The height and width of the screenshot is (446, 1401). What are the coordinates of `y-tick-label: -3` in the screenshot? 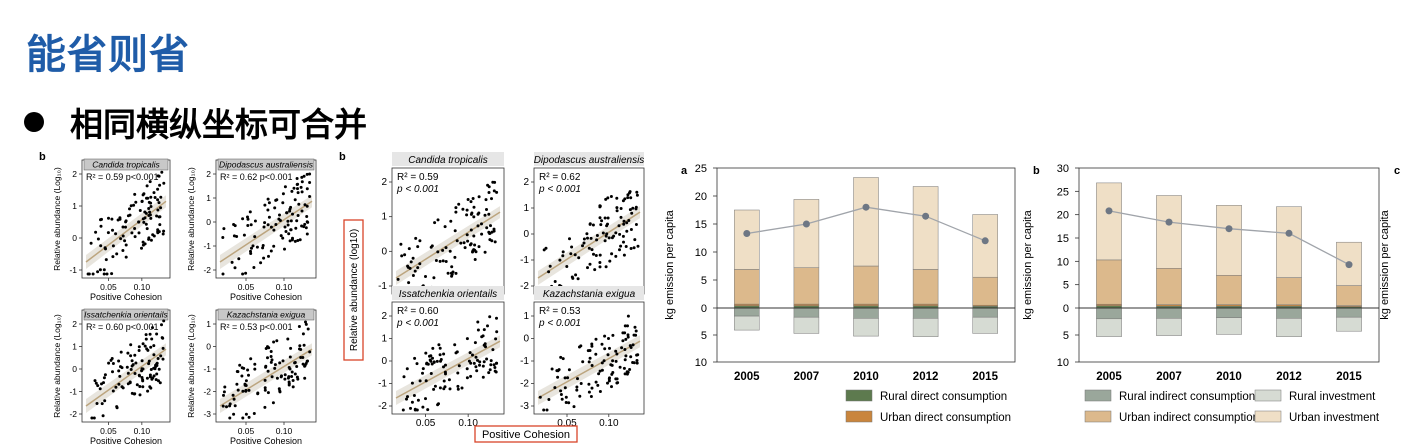 It's located at (207, 414).